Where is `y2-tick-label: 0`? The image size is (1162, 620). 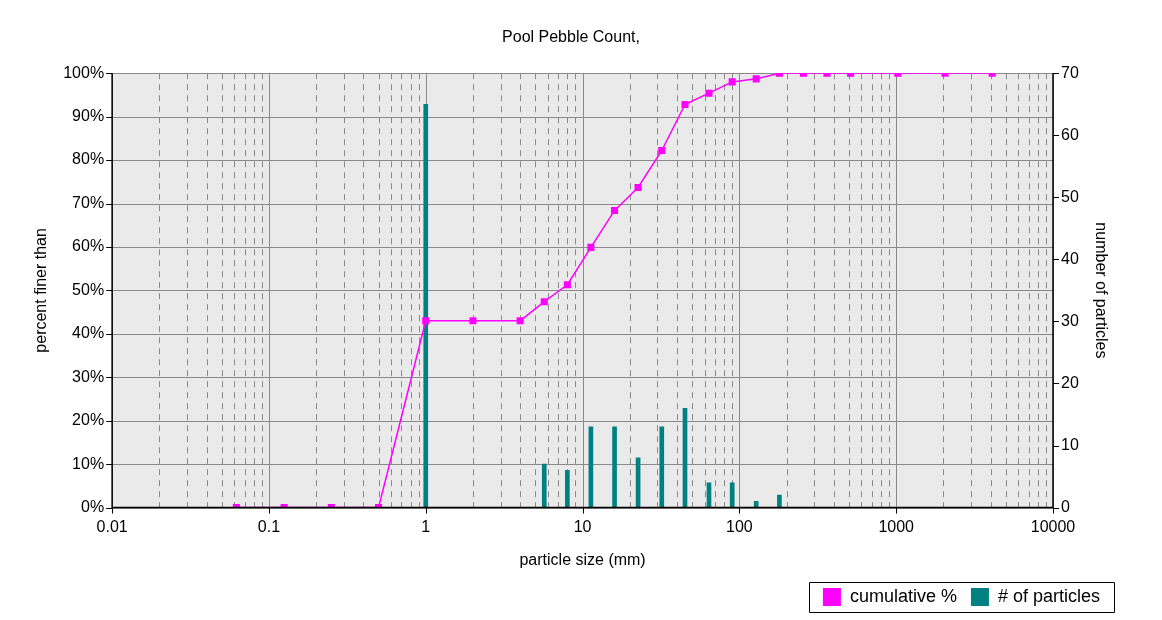
y2-tick-label: 0 is located at coordinates (1065, 507).